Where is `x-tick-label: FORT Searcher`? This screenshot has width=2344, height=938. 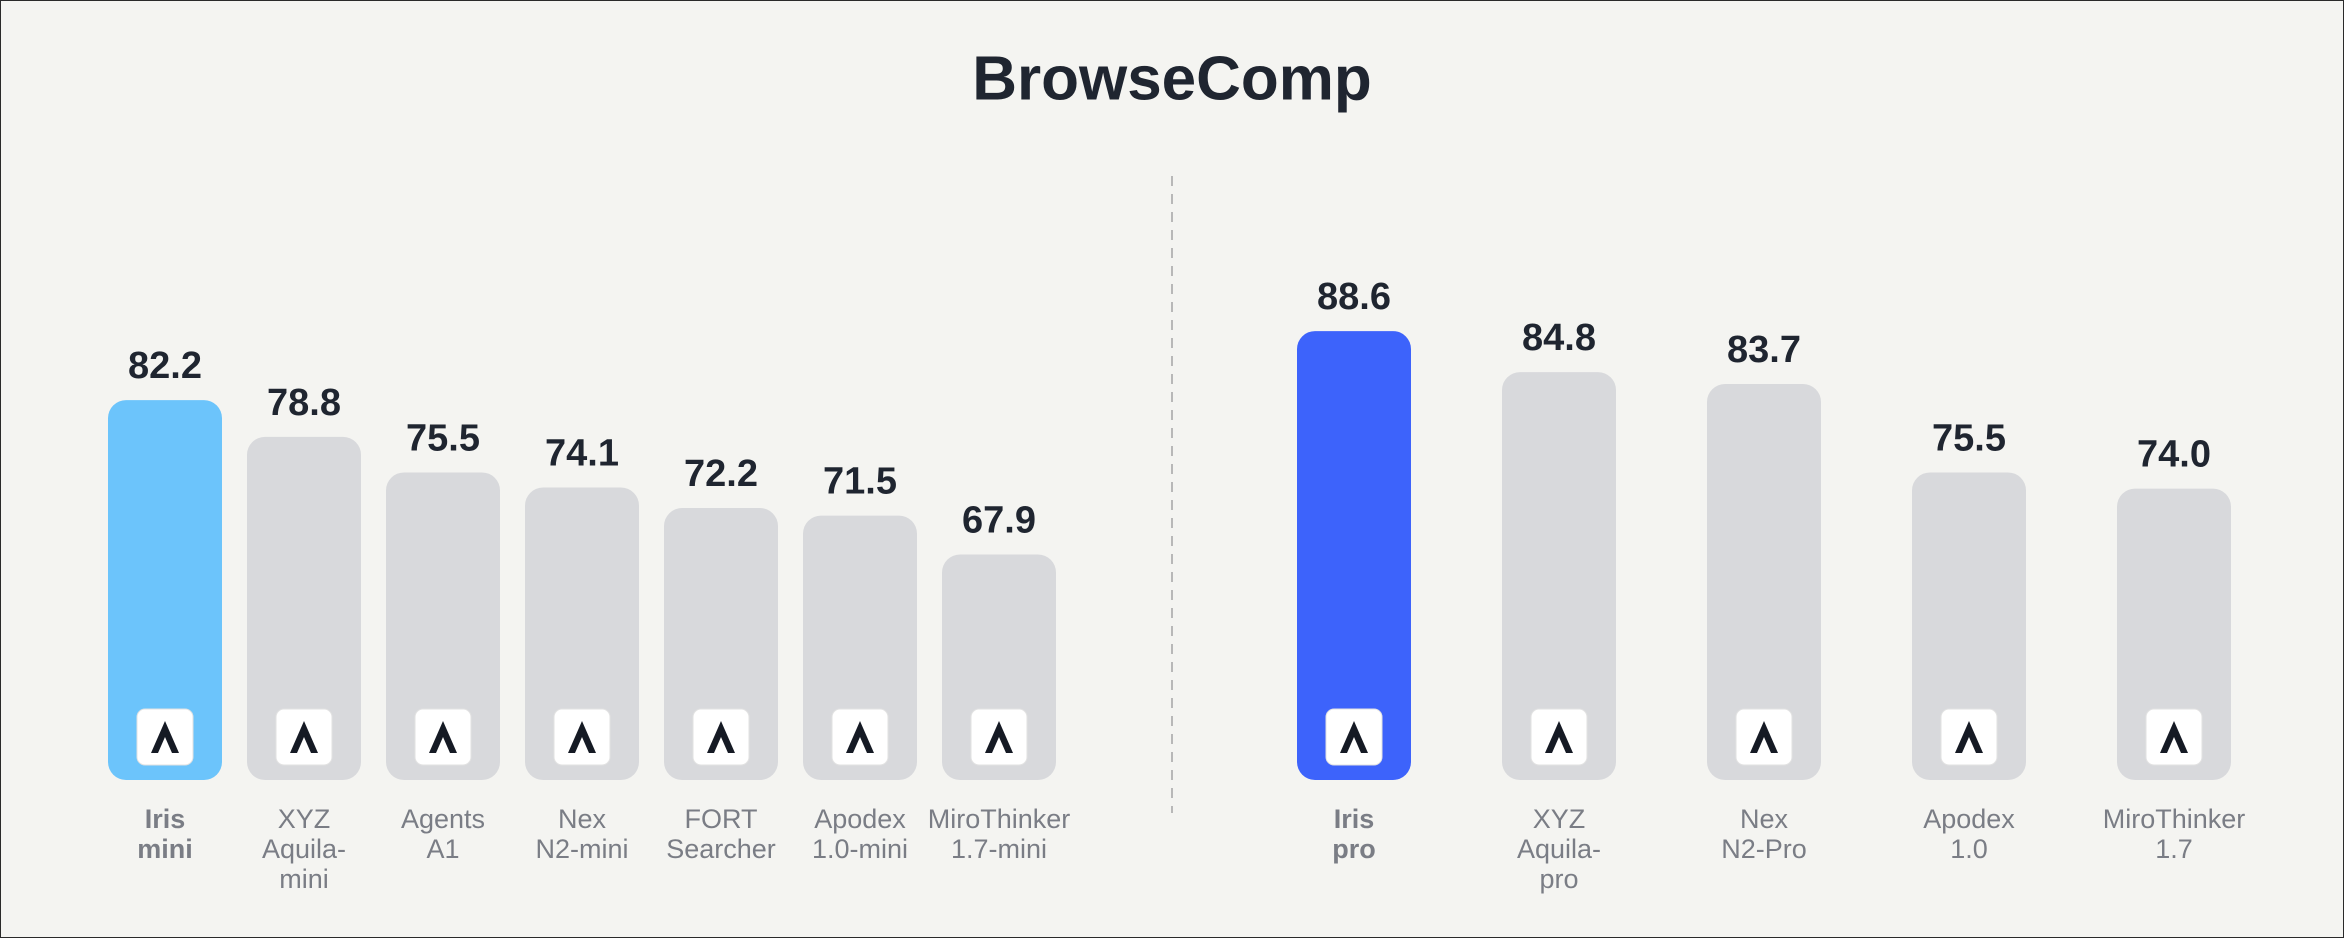
x-tick-label: FORT Searcher is located at coordinates (721, 834).